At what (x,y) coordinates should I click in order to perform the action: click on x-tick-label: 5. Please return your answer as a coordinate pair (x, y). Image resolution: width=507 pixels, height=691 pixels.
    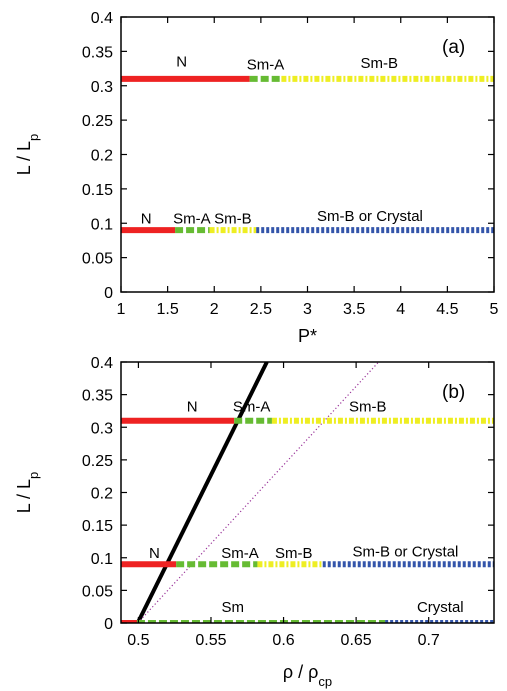
    Looking at the image, I should click on (494, 309).